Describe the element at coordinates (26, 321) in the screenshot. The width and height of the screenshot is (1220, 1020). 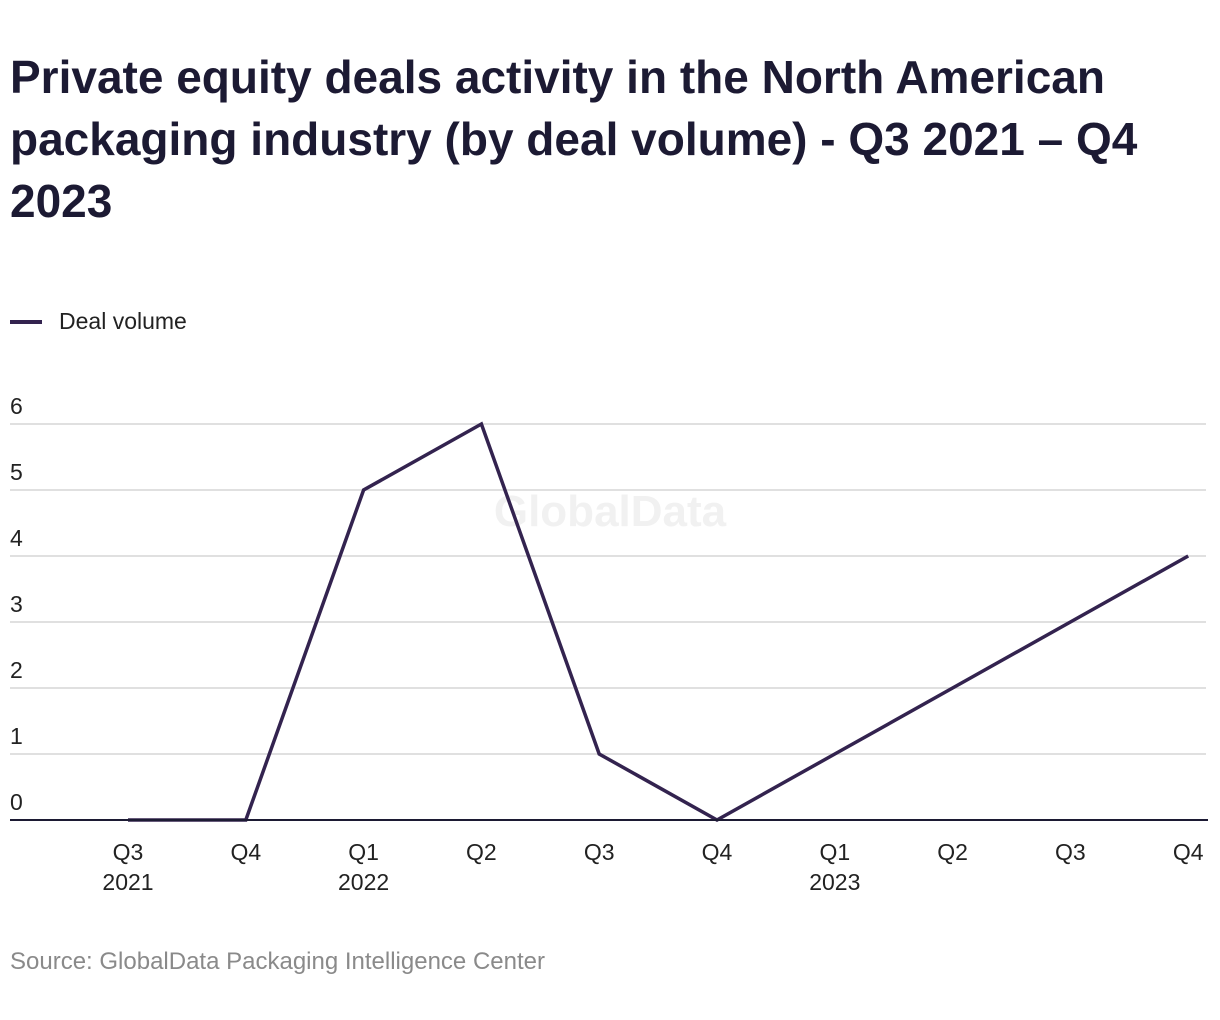
I see `legend-swatch-deal-volume` at that location.